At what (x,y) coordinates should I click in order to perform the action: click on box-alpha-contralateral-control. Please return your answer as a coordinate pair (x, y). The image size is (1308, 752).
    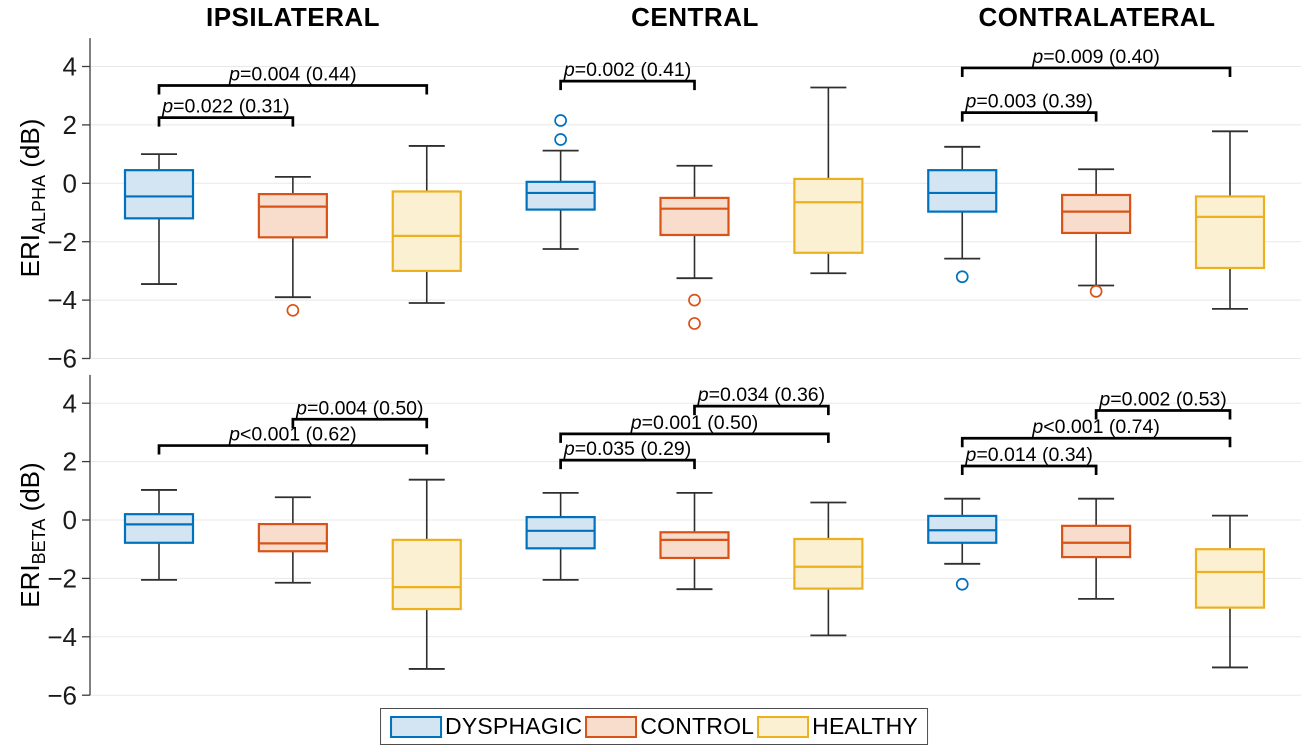
    Looking at the image, I should click on (1096, 233).